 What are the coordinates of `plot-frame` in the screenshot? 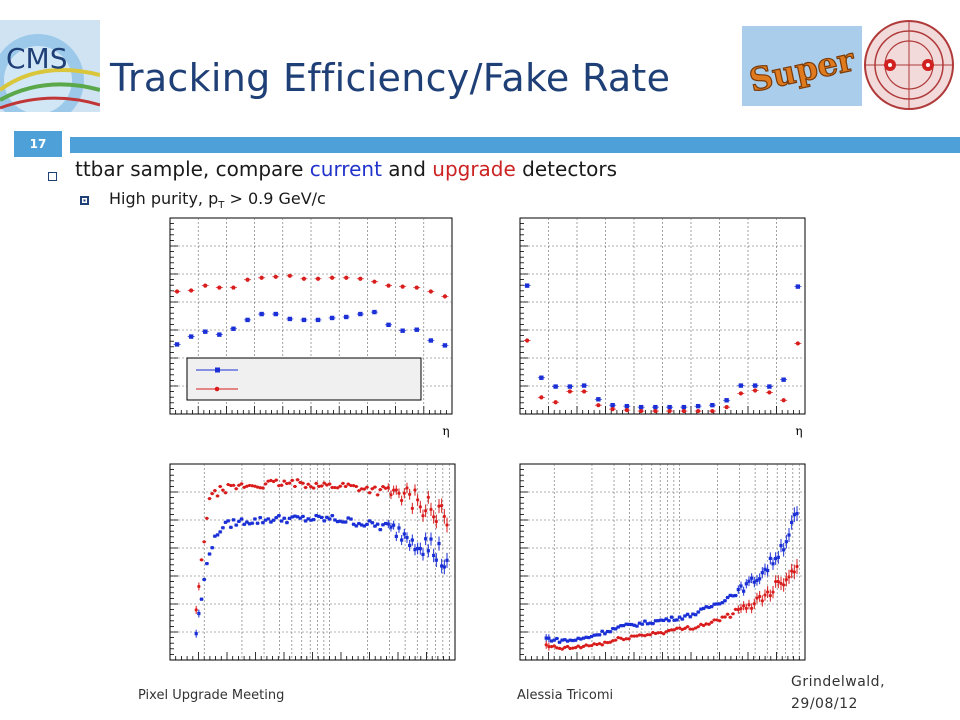 It's located at (662, 562).